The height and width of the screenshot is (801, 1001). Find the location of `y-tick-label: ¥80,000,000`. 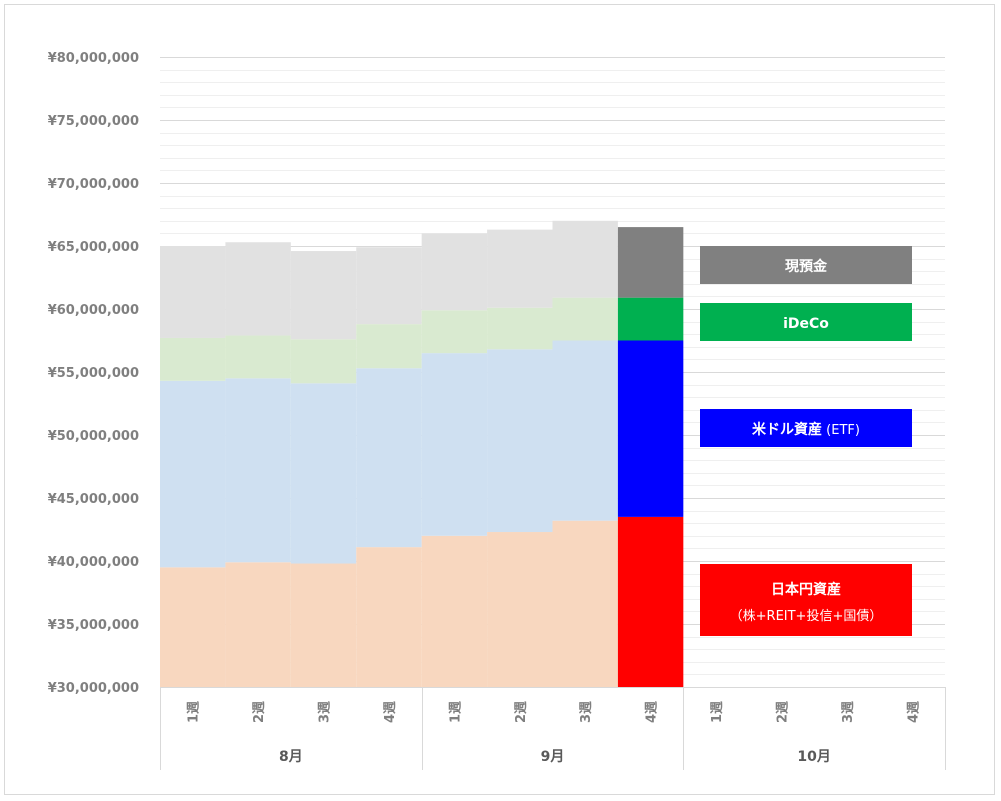

y-tick-label: ¥80,000,000 is located at coordinates (93, 58).